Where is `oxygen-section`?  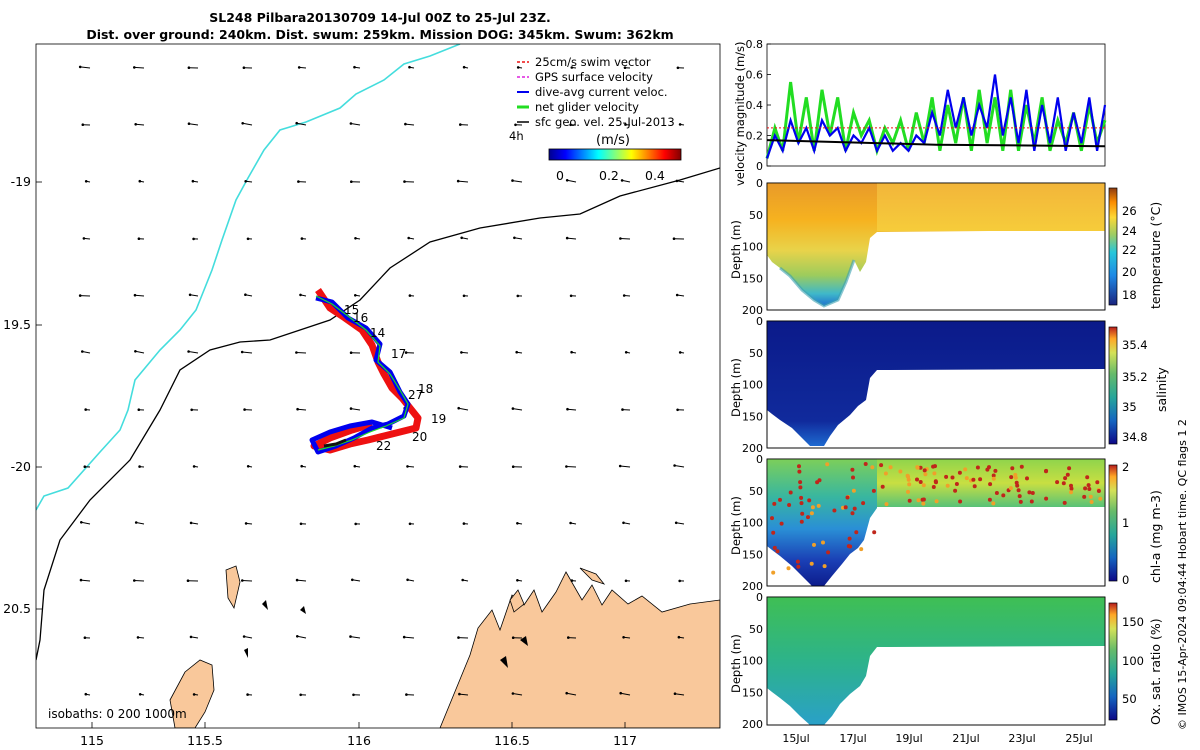 oxygen-section is located at coordinates (936, 661).